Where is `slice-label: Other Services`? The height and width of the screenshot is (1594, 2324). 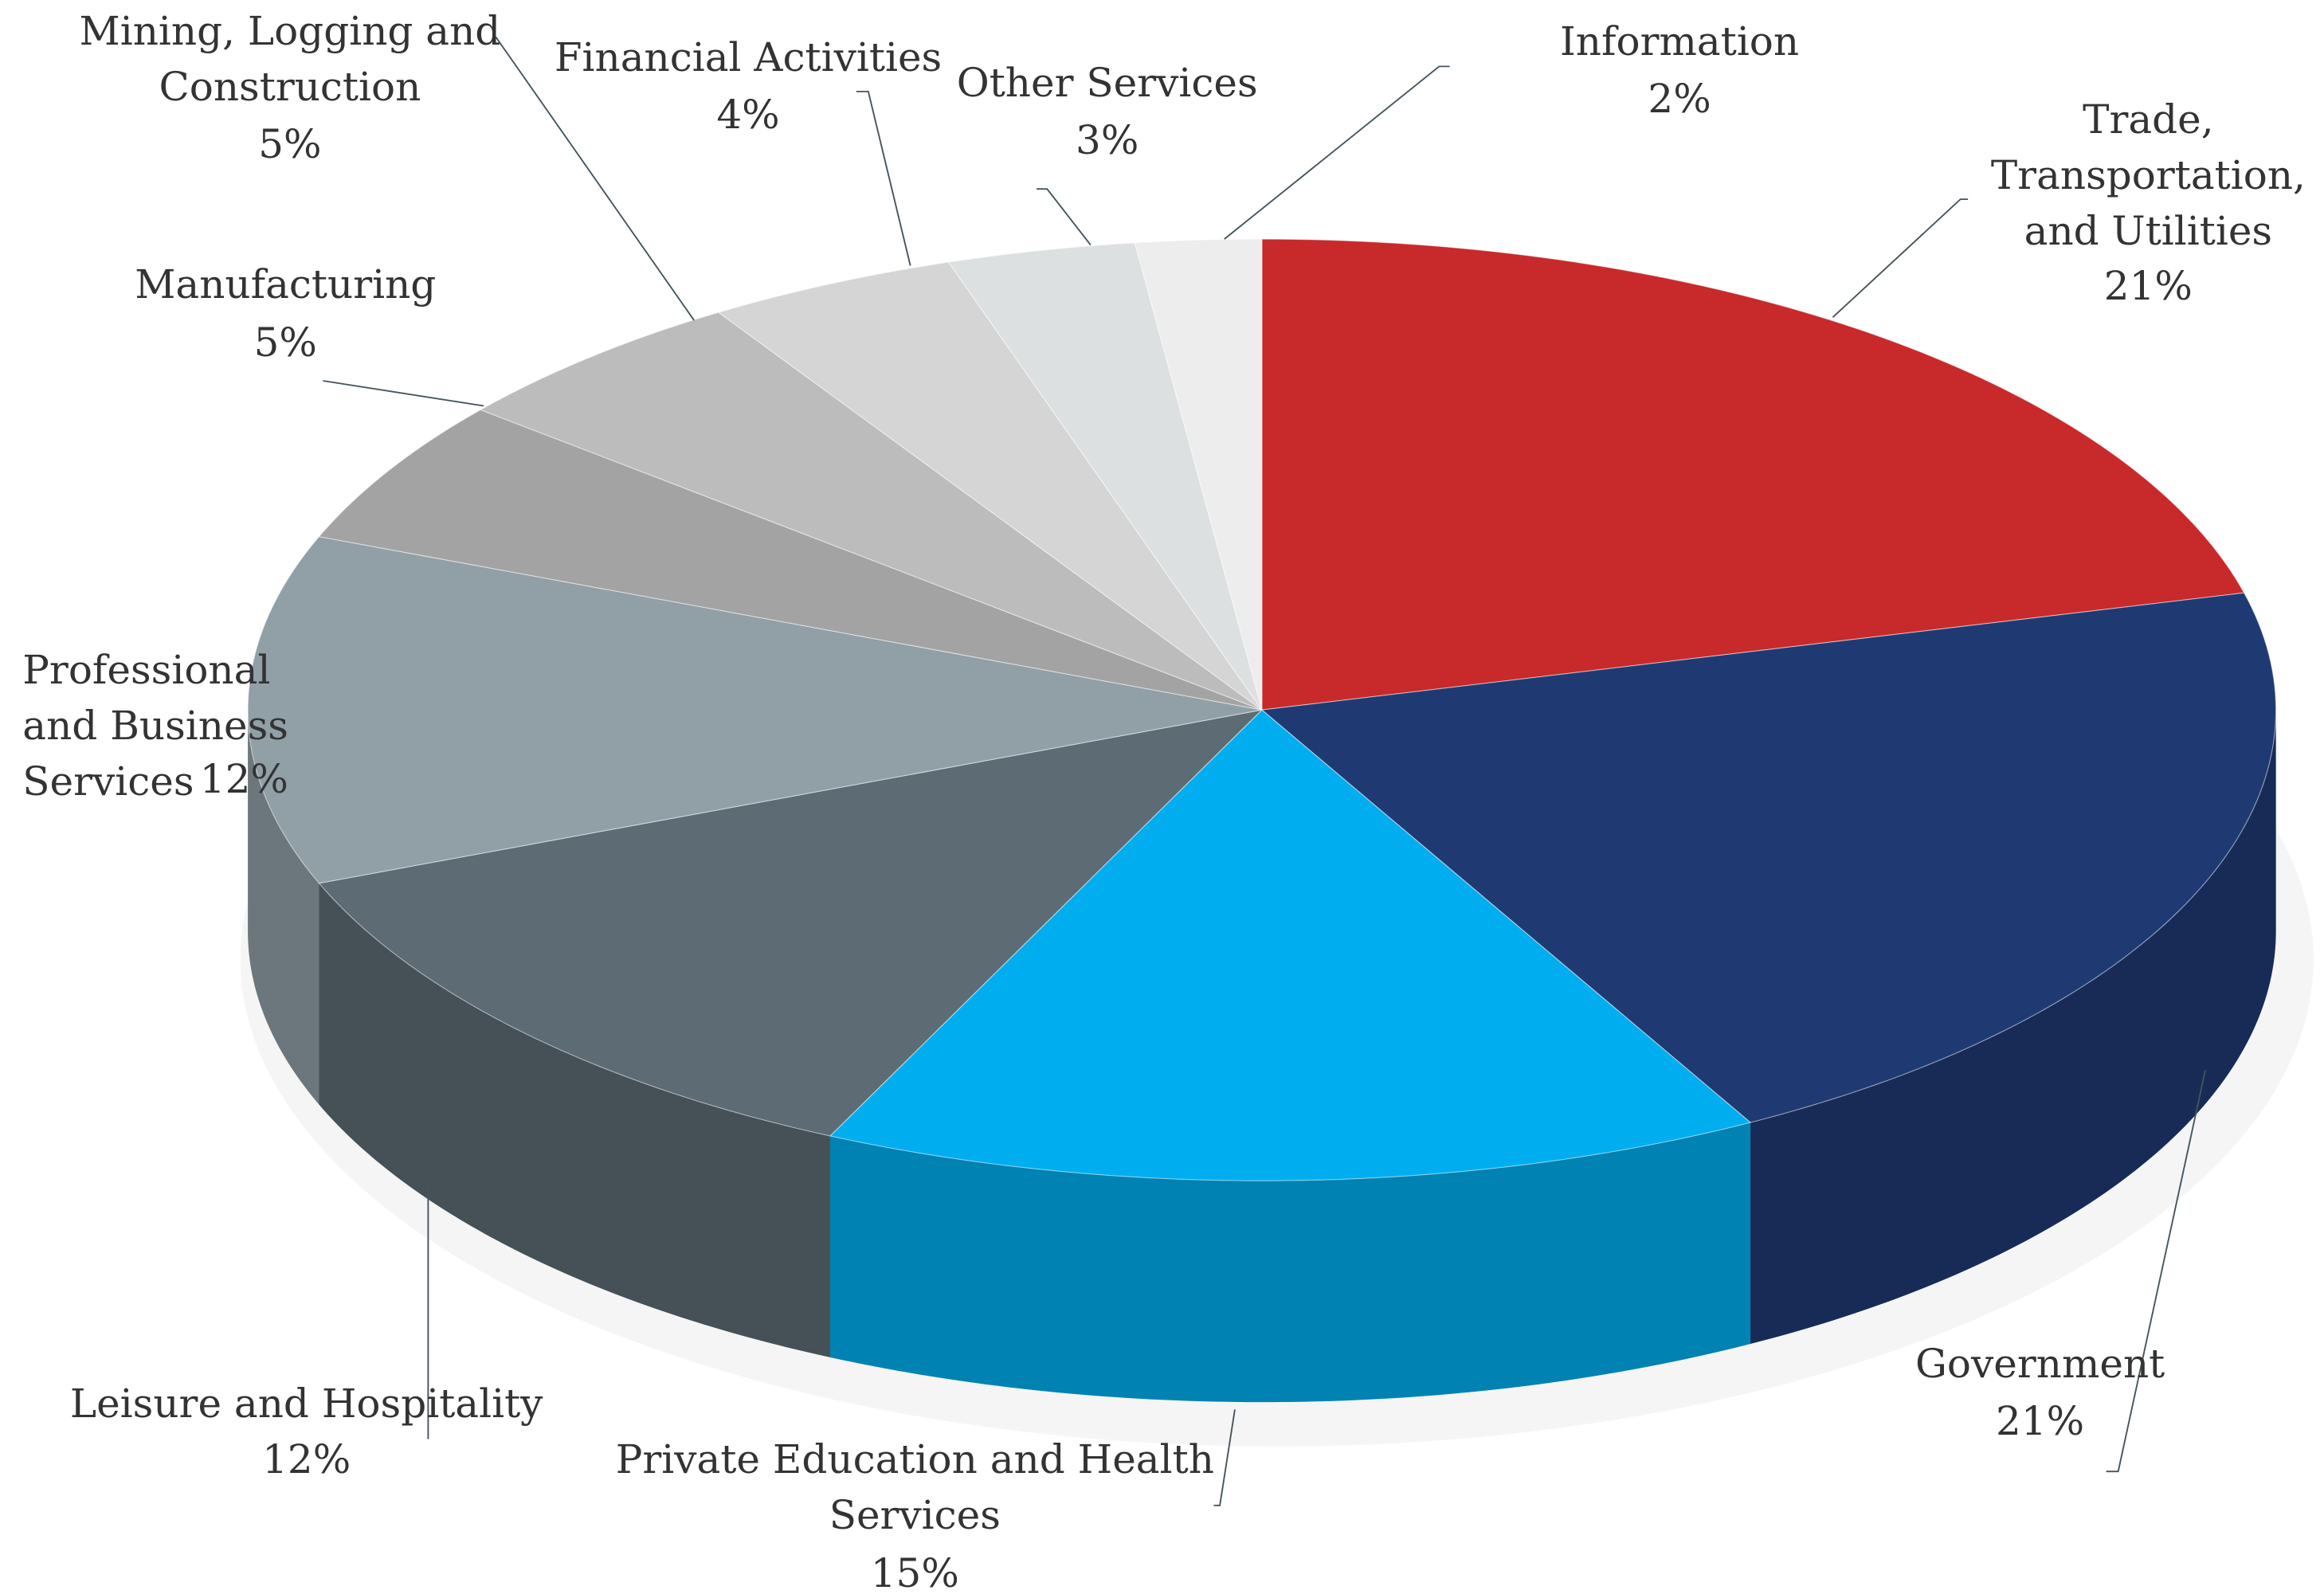 slice-label: Other Services is located at coordinates (1107, 82).